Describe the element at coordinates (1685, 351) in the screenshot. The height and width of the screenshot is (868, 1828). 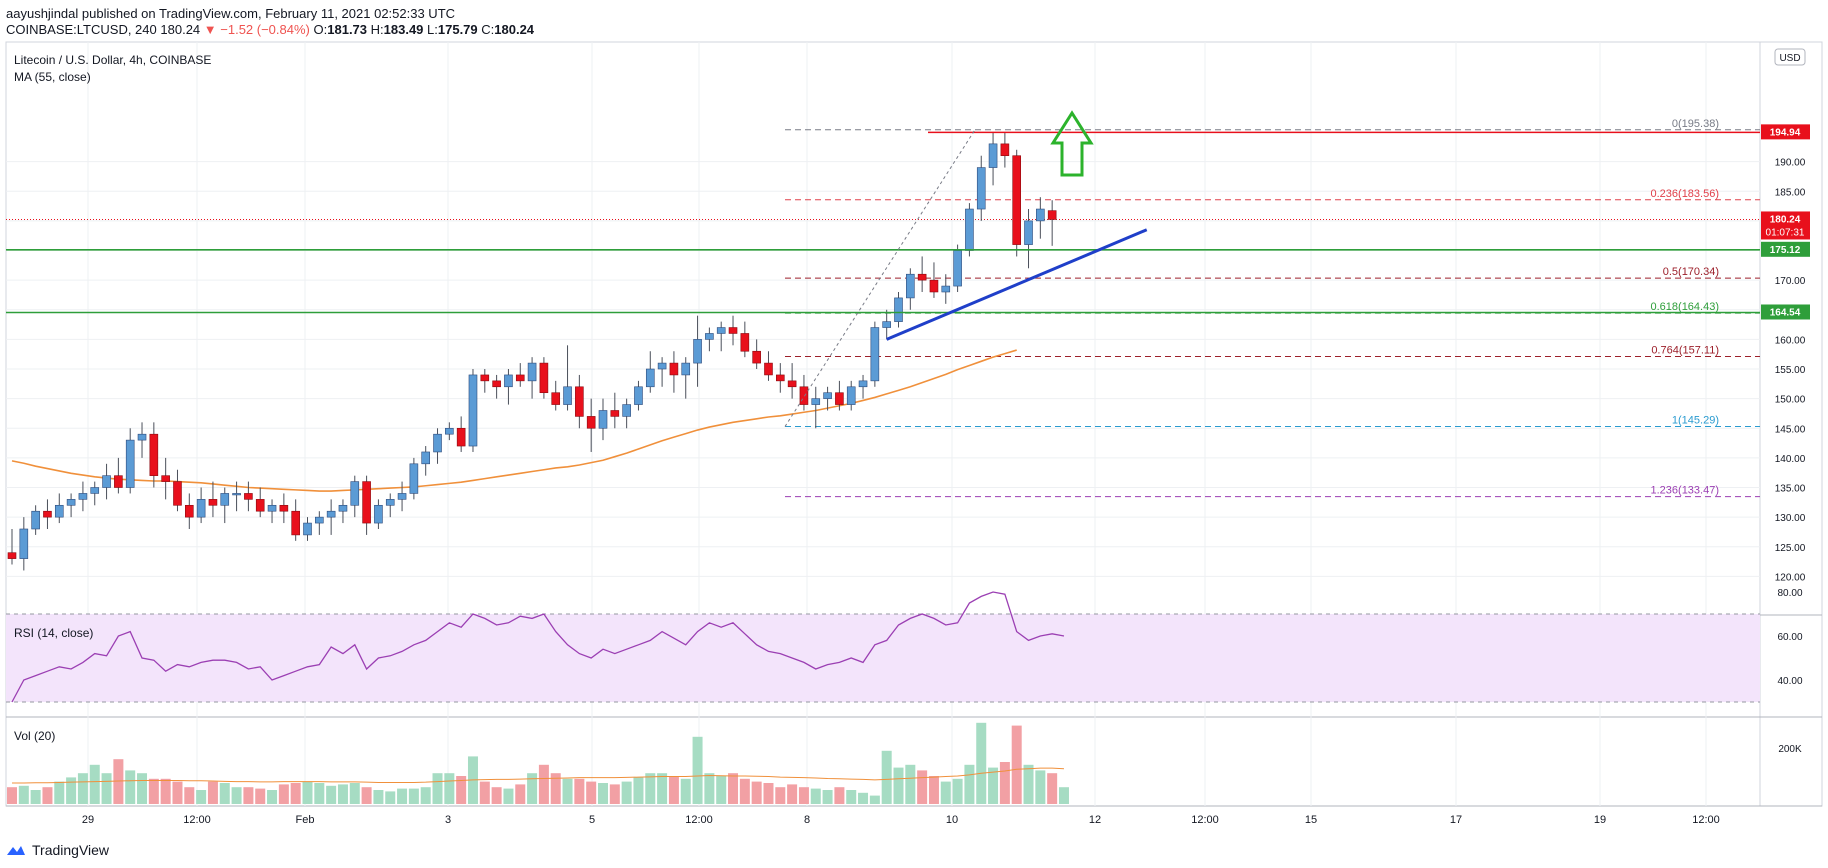
I see `fib-label: 0.764(157.11)` at that location.